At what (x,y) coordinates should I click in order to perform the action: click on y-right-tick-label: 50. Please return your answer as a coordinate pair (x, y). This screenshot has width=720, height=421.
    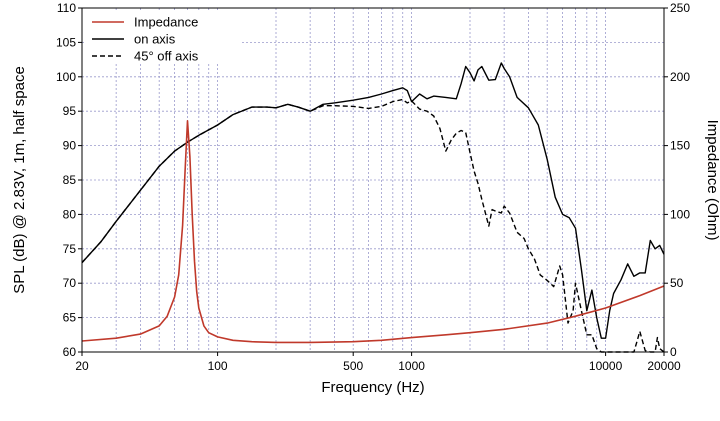
    Looking at the image, I should click on (677, 283).